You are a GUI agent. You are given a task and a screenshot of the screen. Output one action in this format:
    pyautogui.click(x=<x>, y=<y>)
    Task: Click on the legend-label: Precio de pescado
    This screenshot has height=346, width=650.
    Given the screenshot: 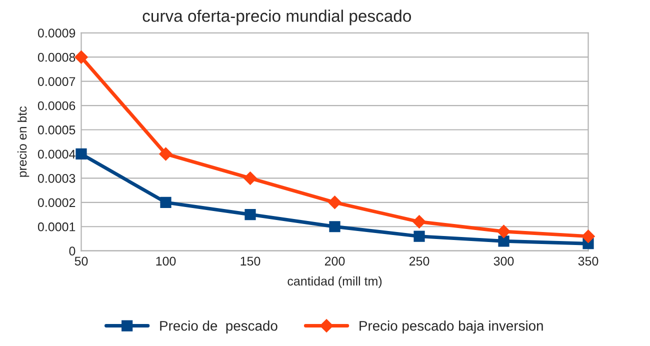 What is the action you would take?
    pyautogui.click(x=219, y=327)
    